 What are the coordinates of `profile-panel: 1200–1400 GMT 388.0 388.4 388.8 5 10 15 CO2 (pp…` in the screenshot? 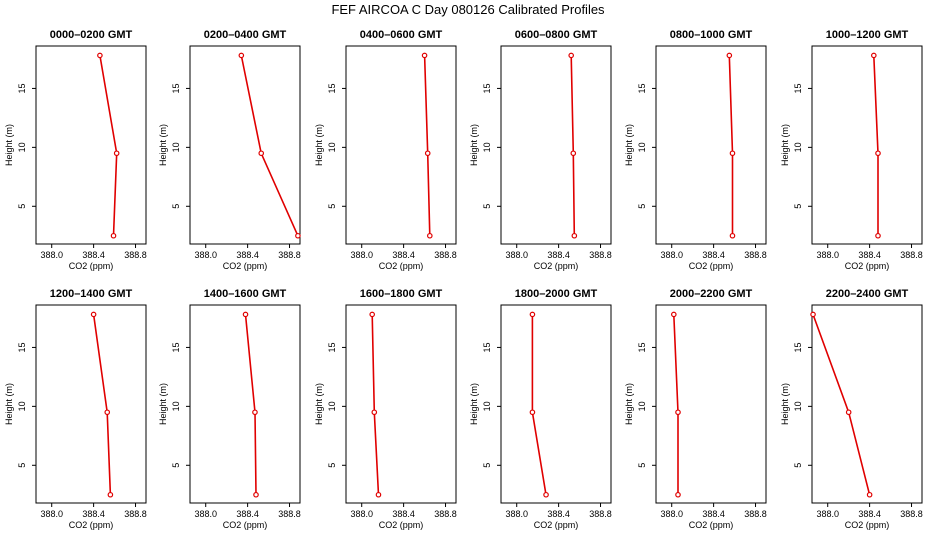 It's located at (75, 409).